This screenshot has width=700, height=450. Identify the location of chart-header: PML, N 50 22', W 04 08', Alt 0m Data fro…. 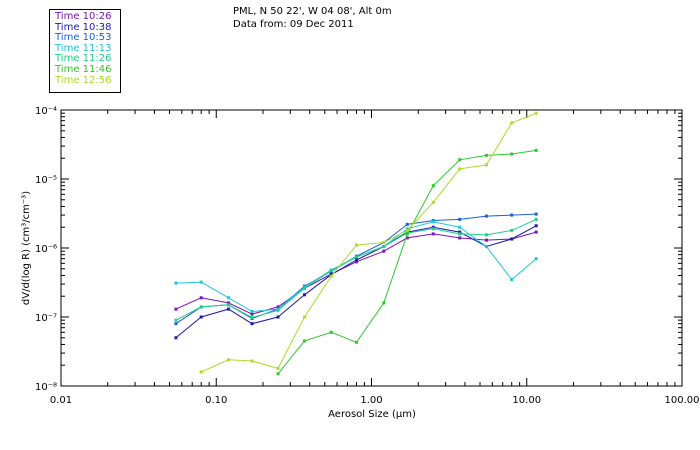
(312, 18).